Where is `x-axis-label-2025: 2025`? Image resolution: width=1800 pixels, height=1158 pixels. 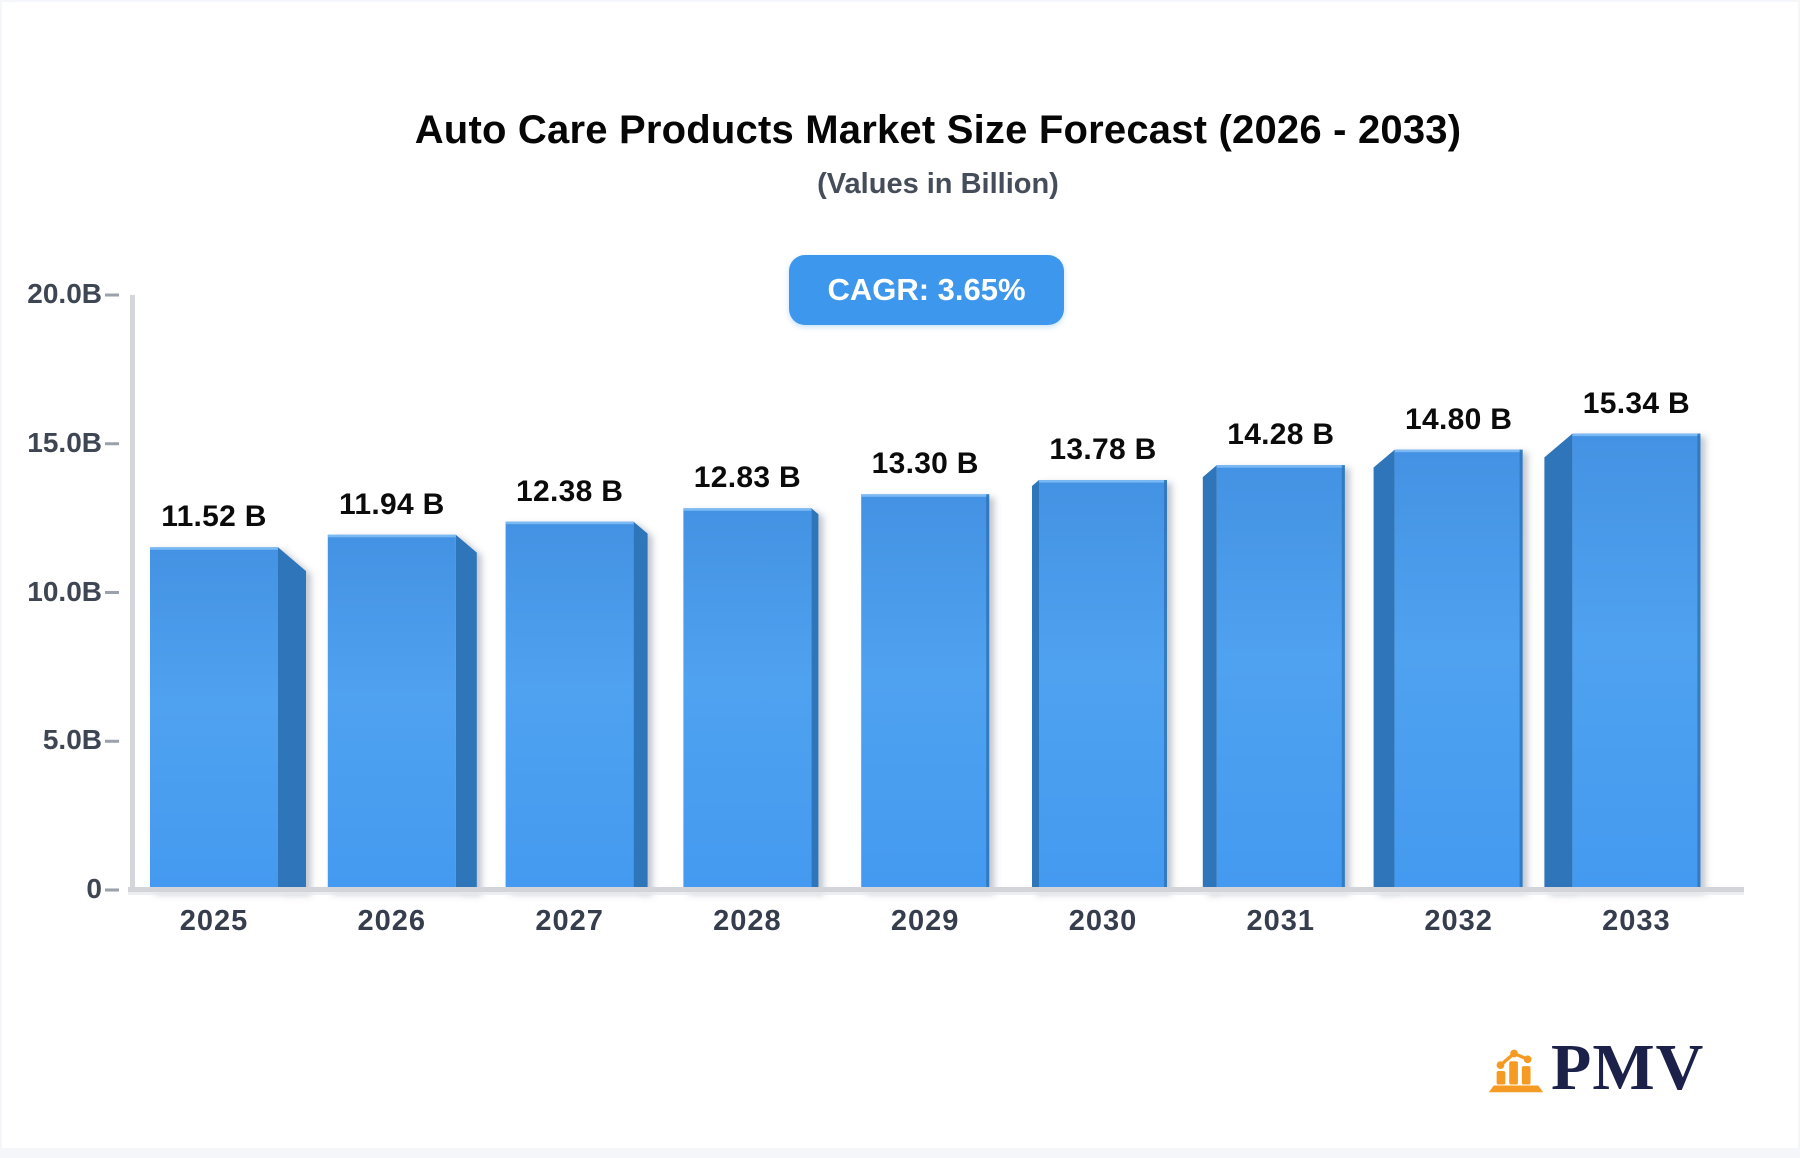
x-axis-label-2025: 2025 is located at coordinates (214, 921).